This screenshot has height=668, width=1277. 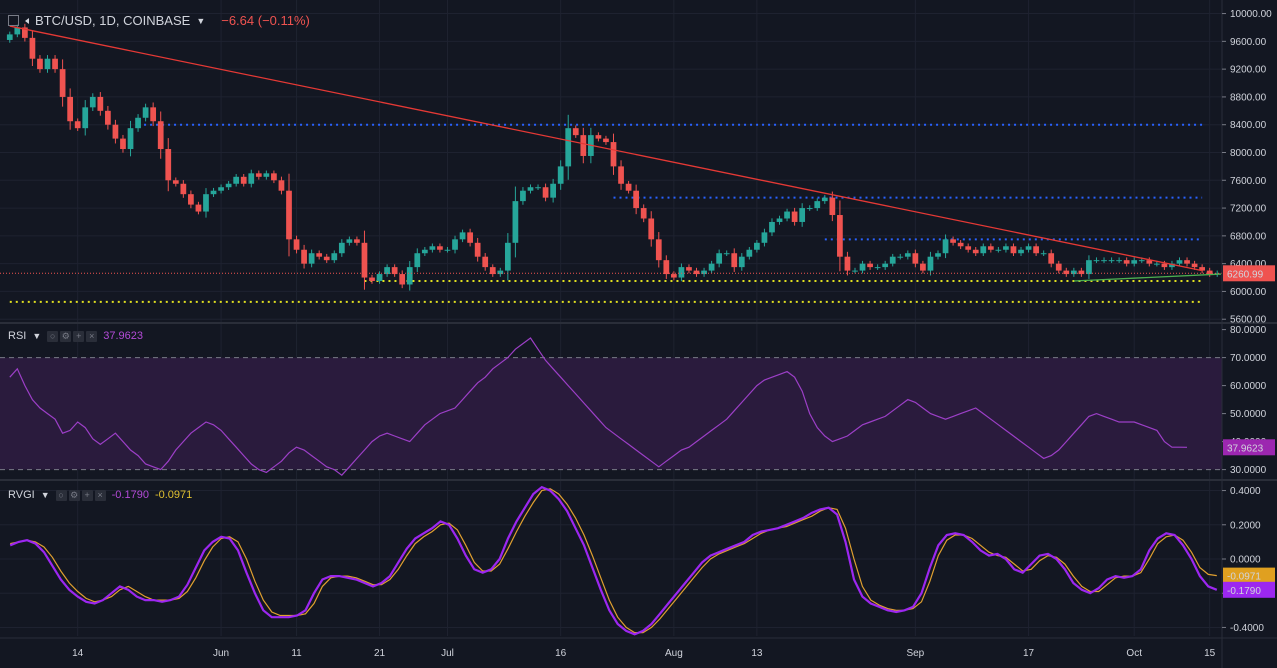 I want to click on add-icon: +, so click(x=87, y=495).